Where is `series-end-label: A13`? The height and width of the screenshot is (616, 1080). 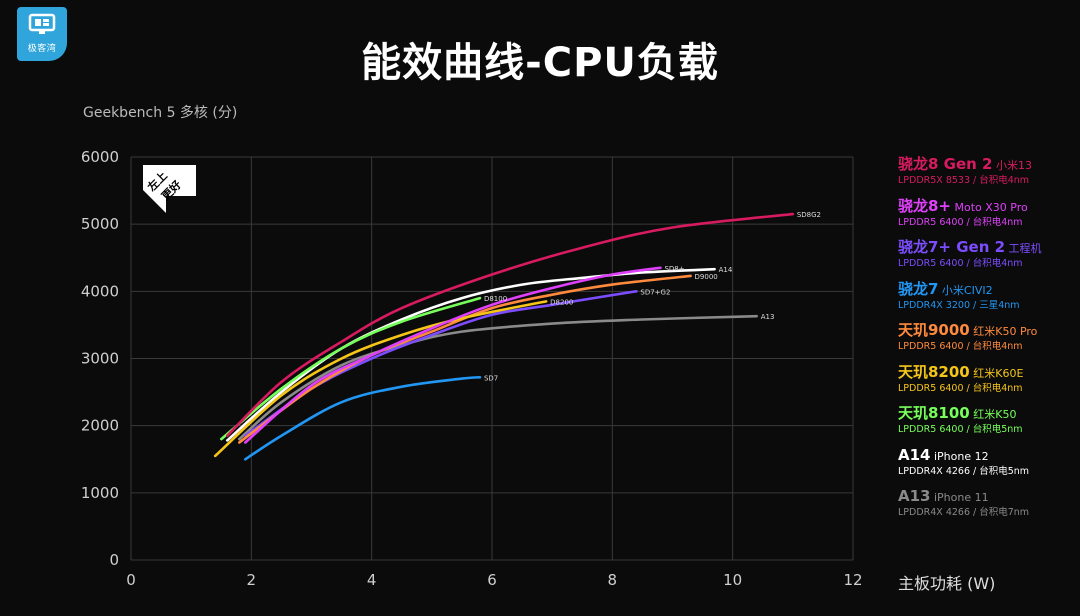 series-end-label: A13 is located at coordinates (768, 317).